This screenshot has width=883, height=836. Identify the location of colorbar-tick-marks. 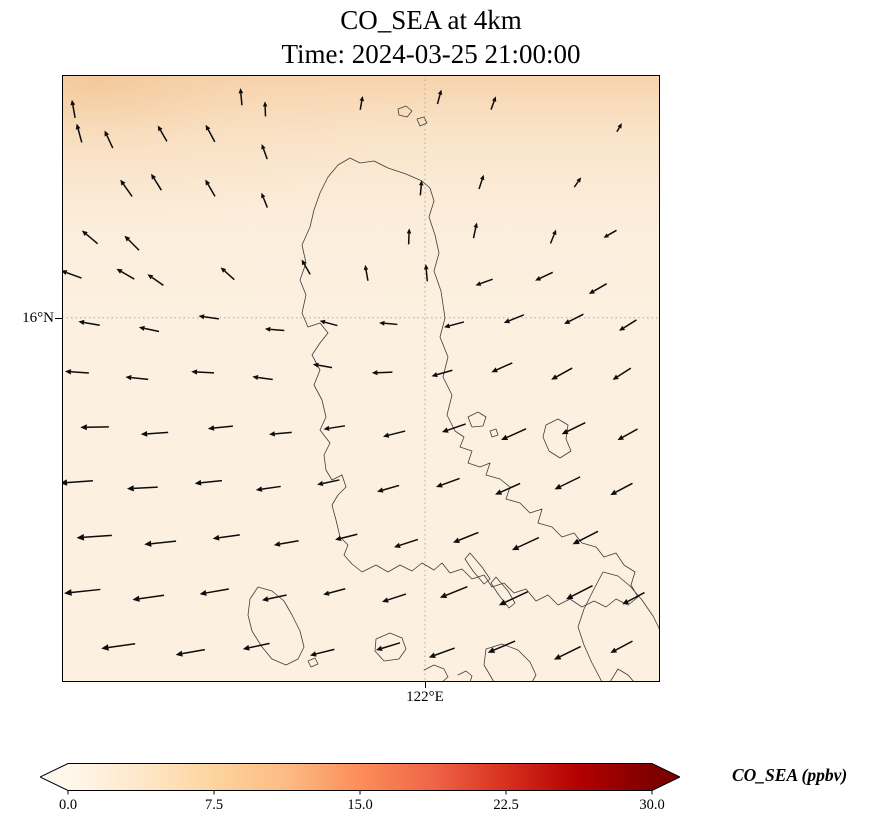
(360, 792).